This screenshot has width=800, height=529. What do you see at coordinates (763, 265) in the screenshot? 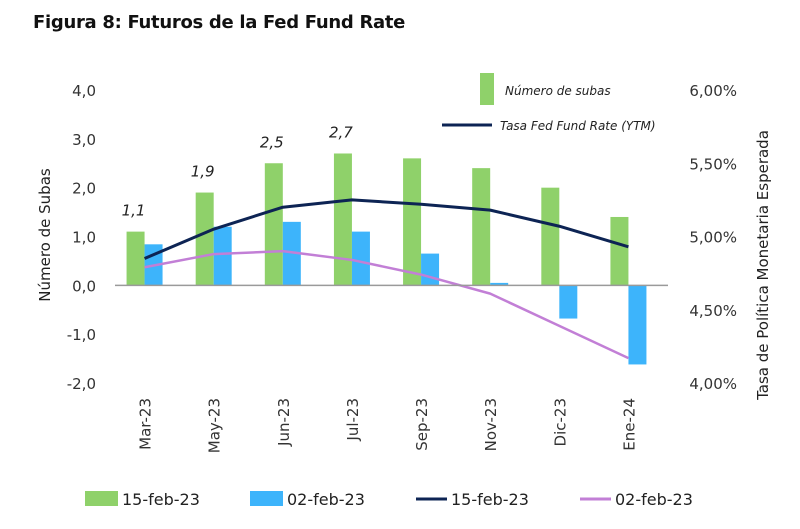
I see `y2-axis-title: Tasa de Política Monetaria Esperada` at bounding box center [763, 265].